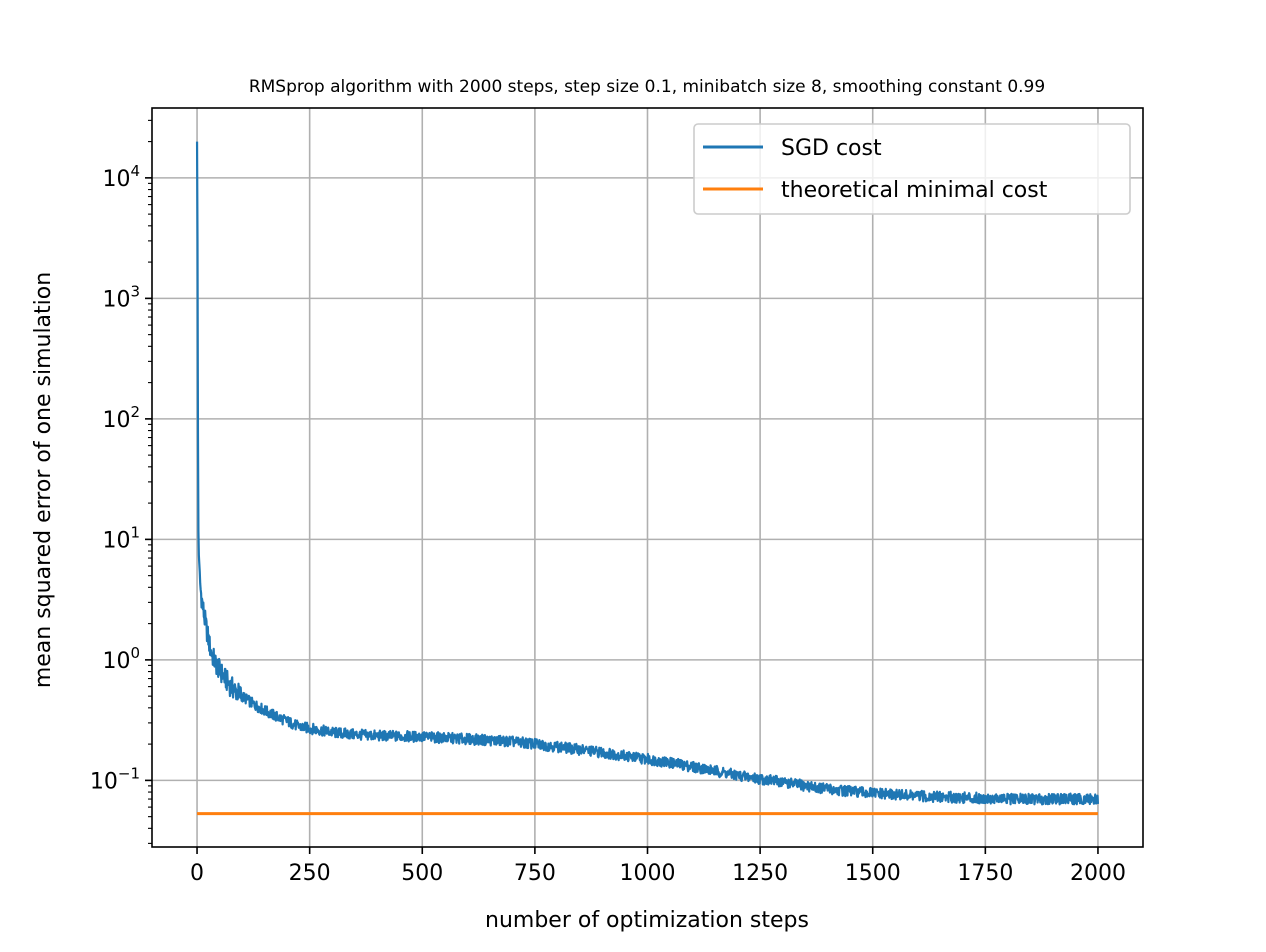  What do you see at coordinates (422, 873) in the screenshot?
I see `x-tick-label: 500` at bounding box center [422, 873].